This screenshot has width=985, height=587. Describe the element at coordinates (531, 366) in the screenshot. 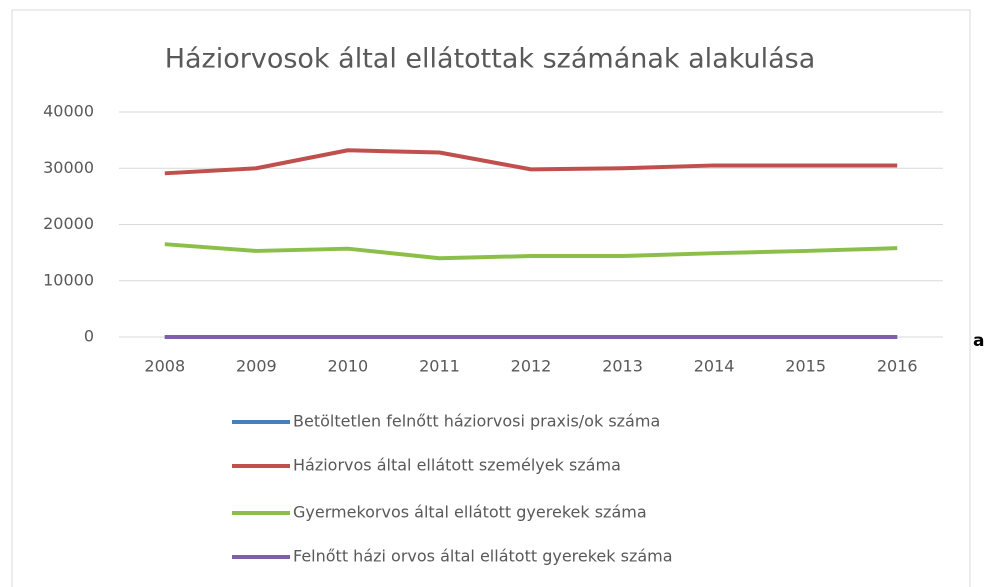

I see `x-tick-label: 2012` at that location.